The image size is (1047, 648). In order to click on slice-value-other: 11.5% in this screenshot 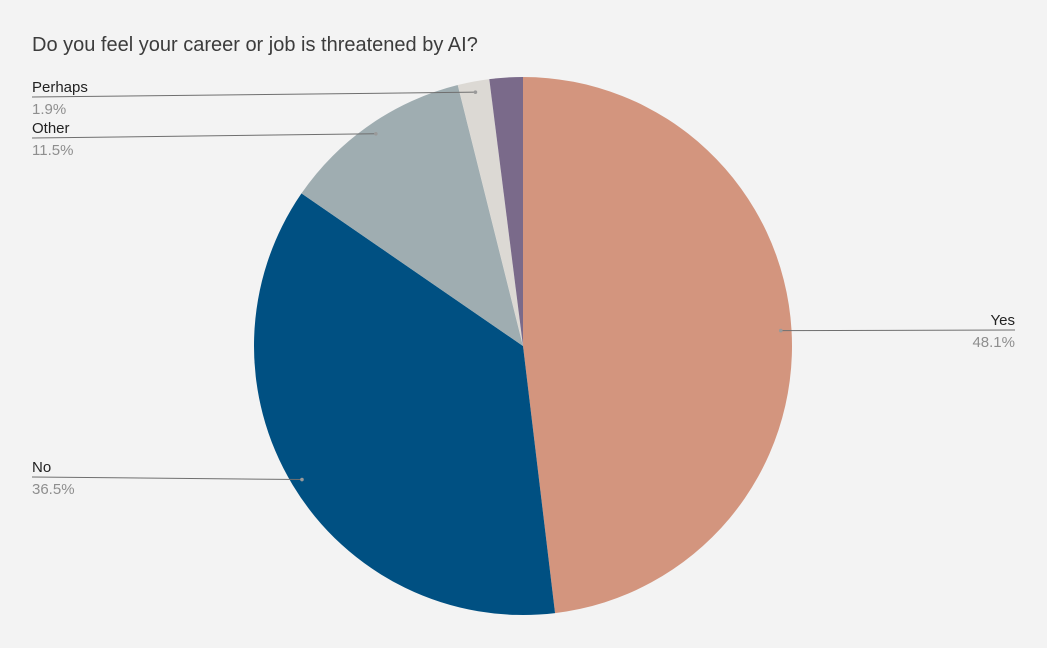, I will do `click(52, 150)`.